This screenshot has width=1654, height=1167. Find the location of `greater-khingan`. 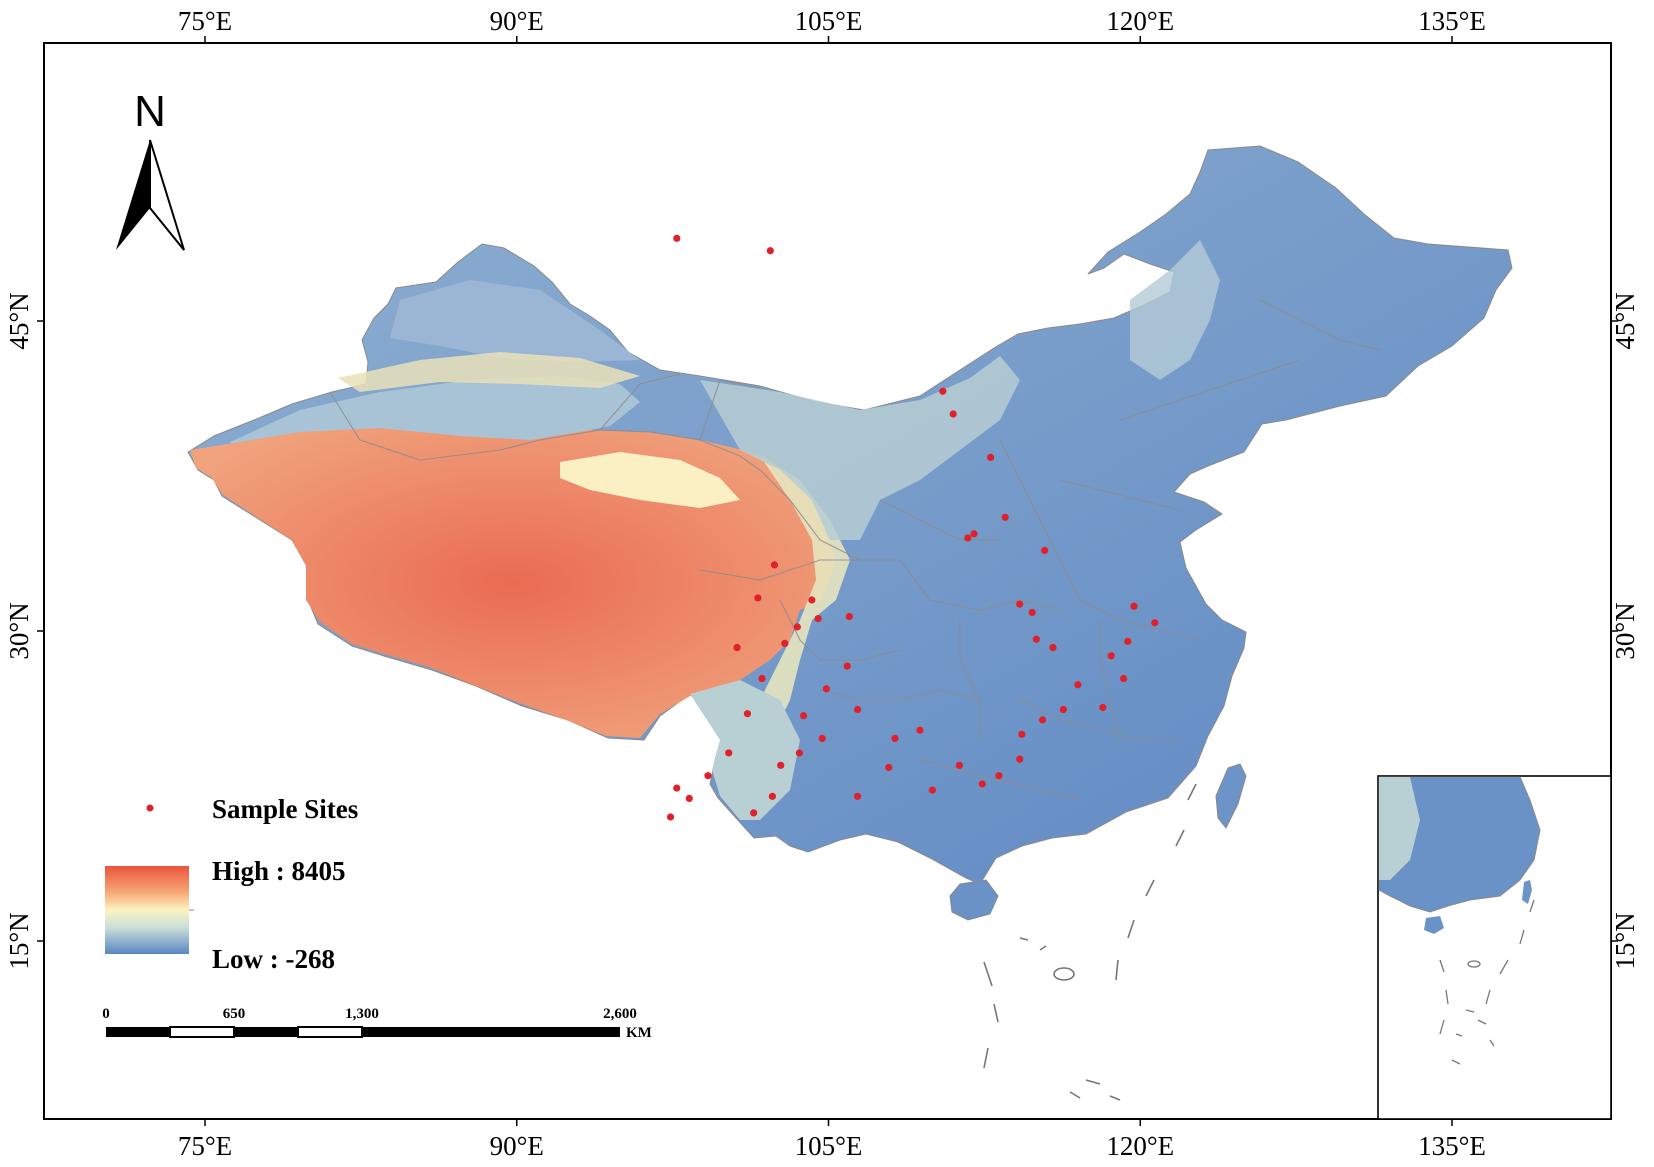

greater-khingan is located at coordinates (1175, 310).